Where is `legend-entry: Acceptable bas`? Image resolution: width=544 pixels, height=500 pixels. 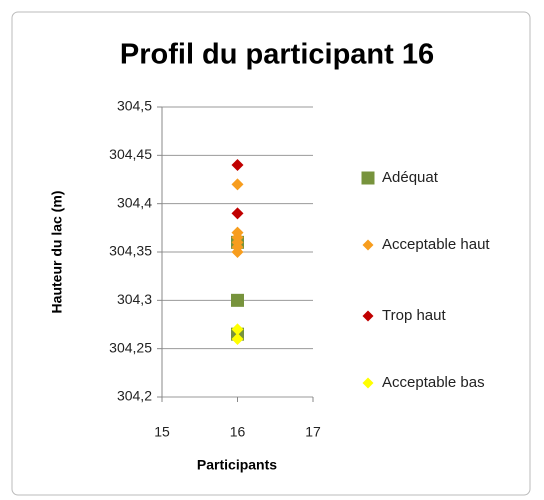 legend-entry: Acceptable bas is located at coordinates (445, 382).